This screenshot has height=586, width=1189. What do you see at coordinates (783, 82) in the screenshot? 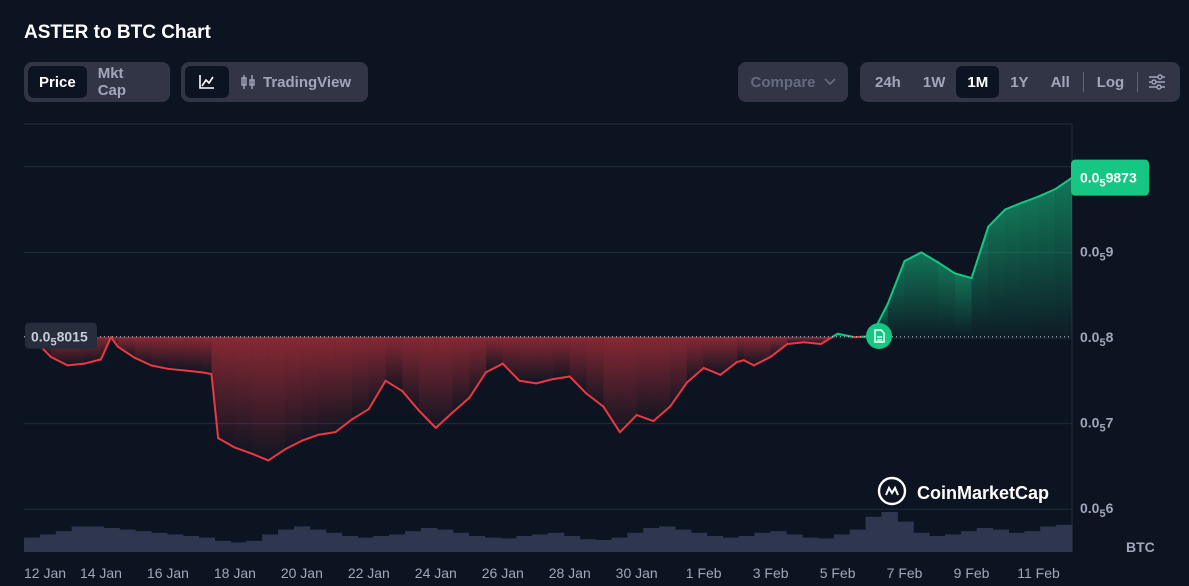
I see `compare-label: Compare` at bounding box center [783, 82].